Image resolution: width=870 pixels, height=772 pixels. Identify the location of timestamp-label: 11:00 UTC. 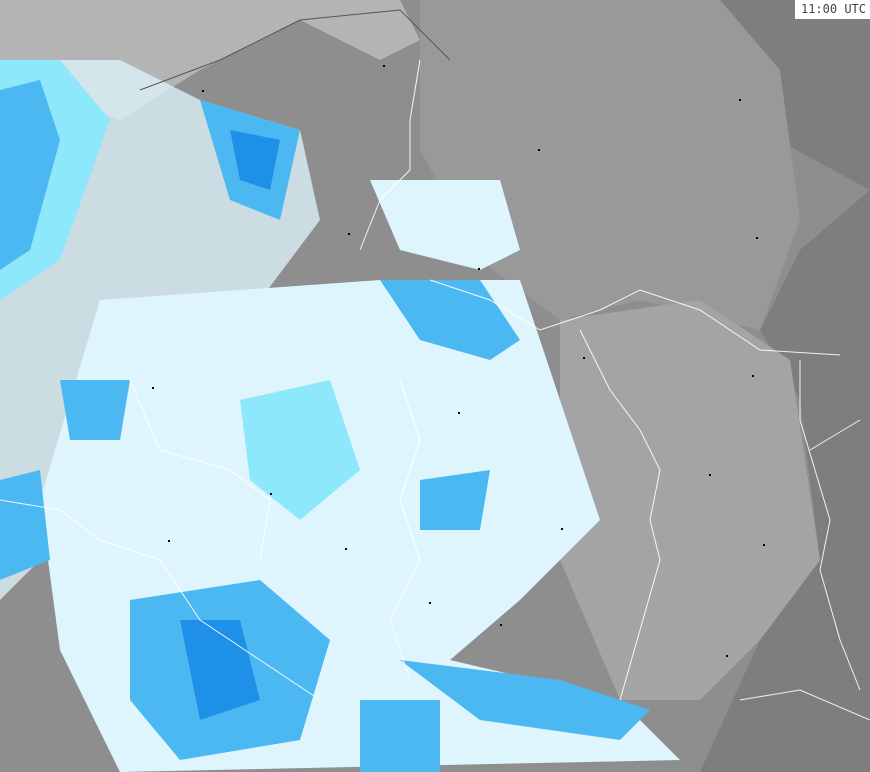
(832, 9).